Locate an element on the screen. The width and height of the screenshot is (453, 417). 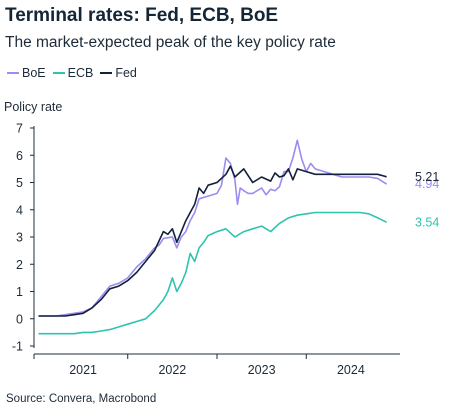
chart-title: Terminal rates: Fed, ECB, BoE is located at coordinates (142, 15).